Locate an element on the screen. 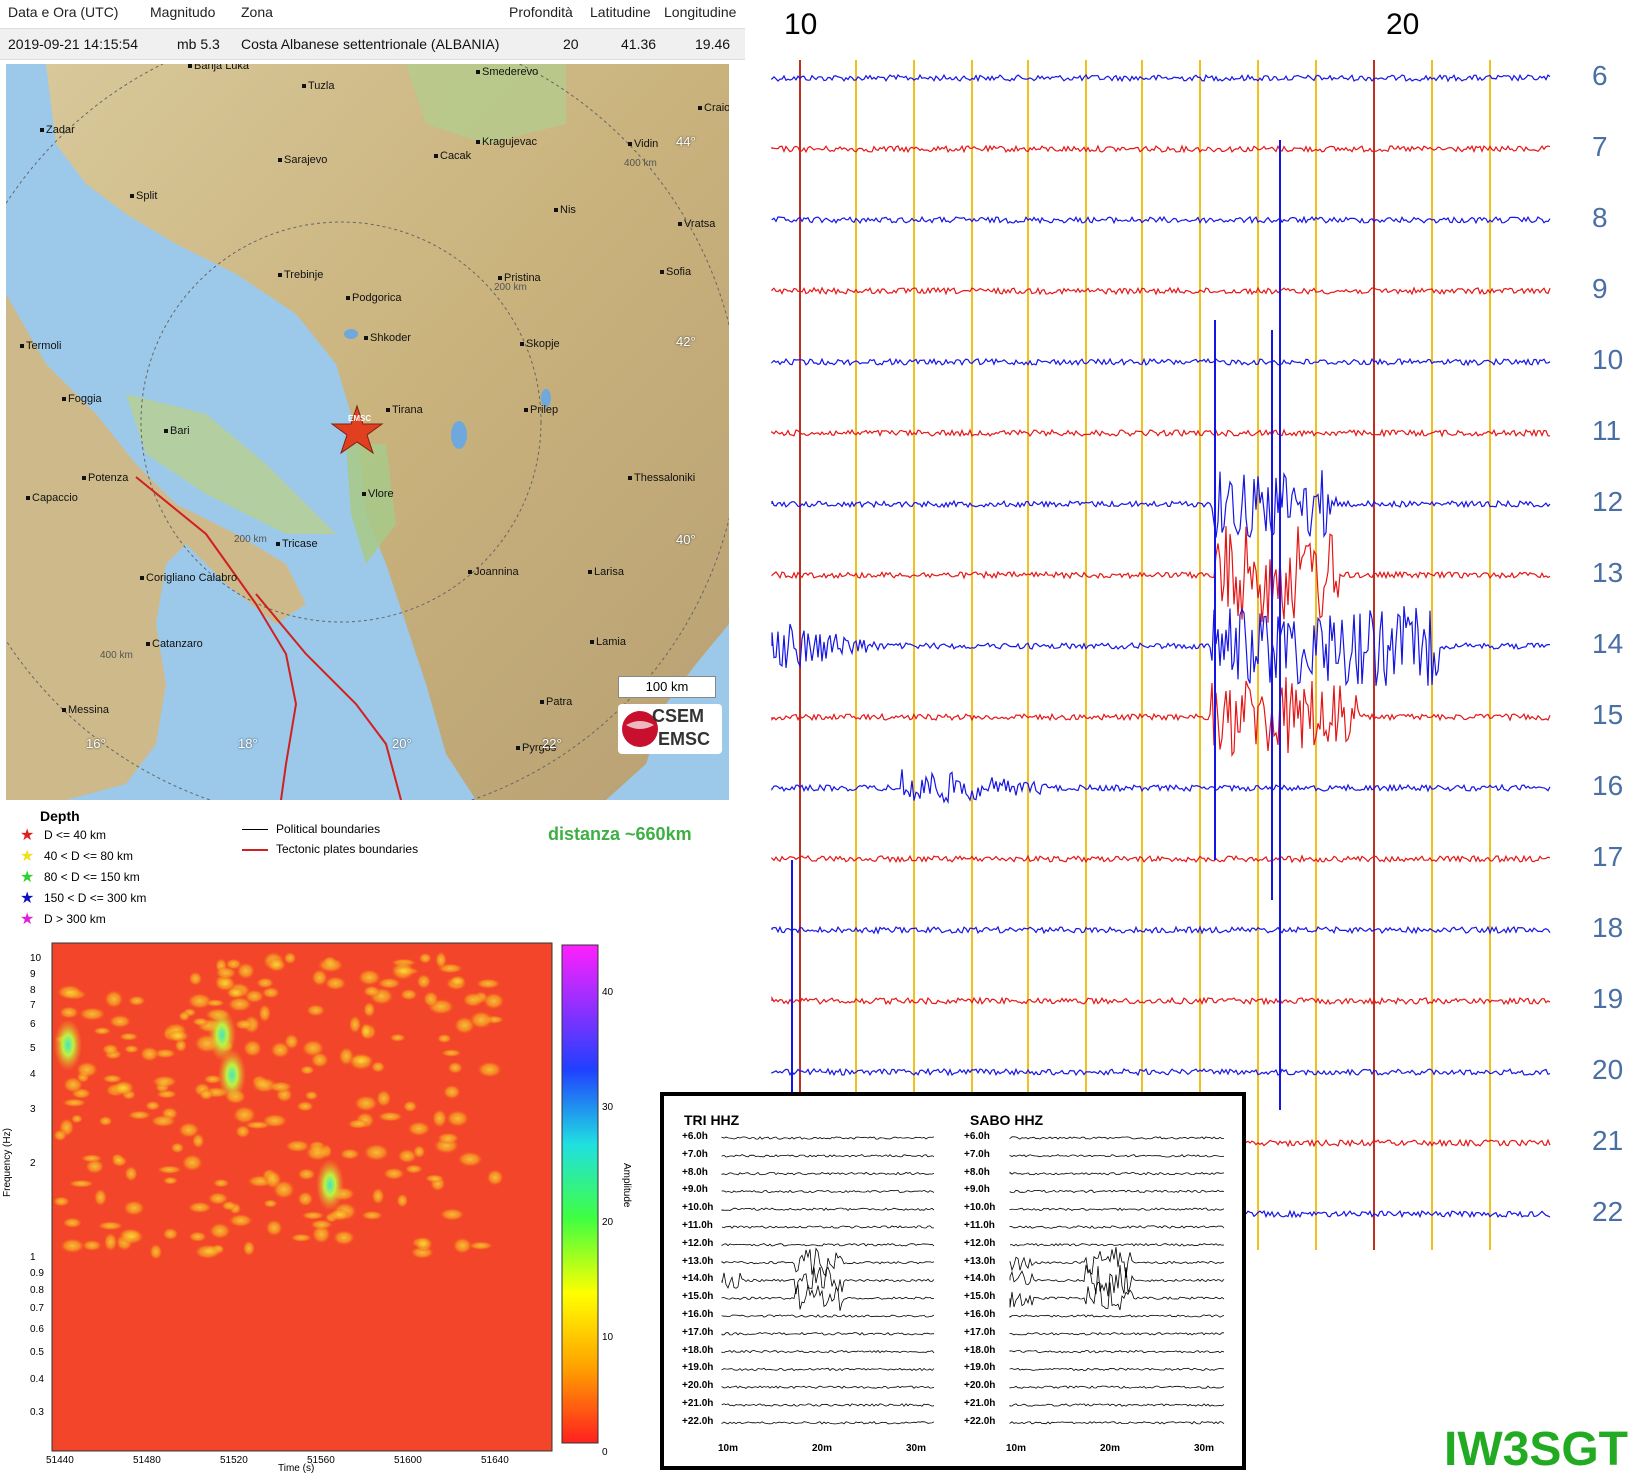  ytick-label: 0.3 is located at coordinates (37, 1412).